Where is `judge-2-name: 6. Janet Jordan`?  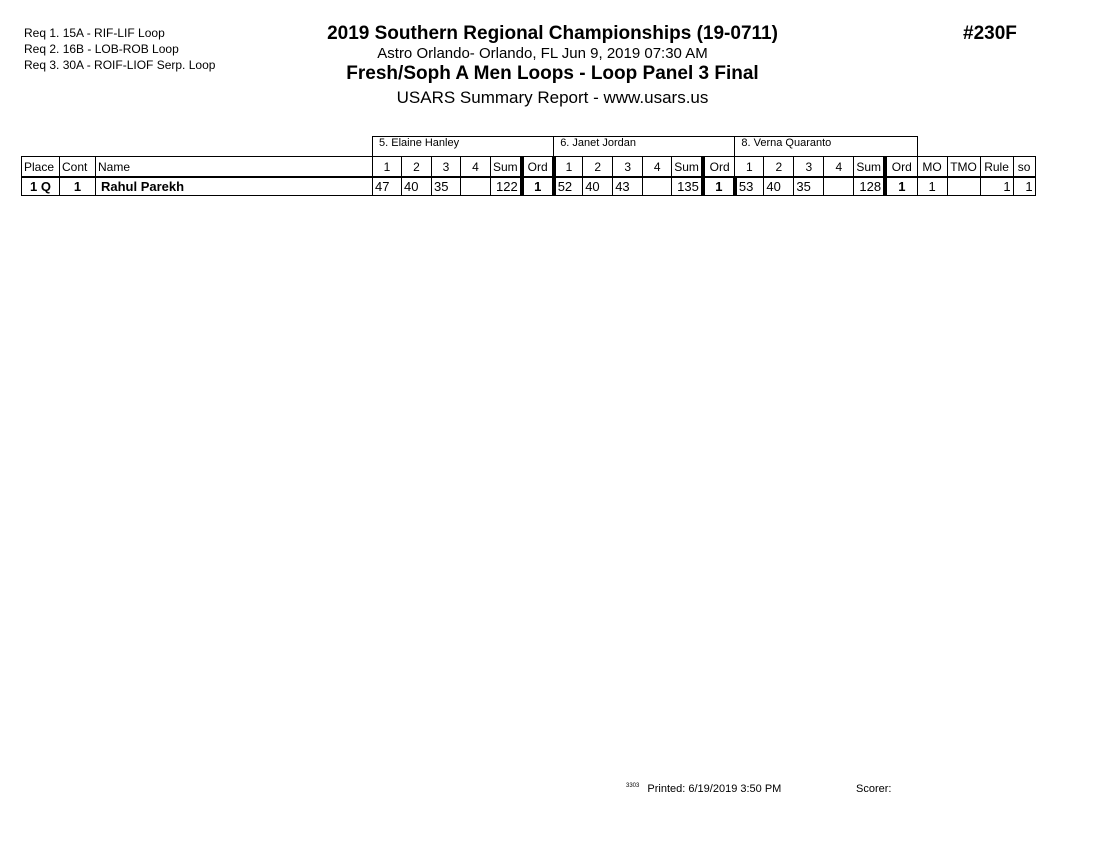
judge-2-name: 6. Janet Jordan is located at coordinates (644, 146).